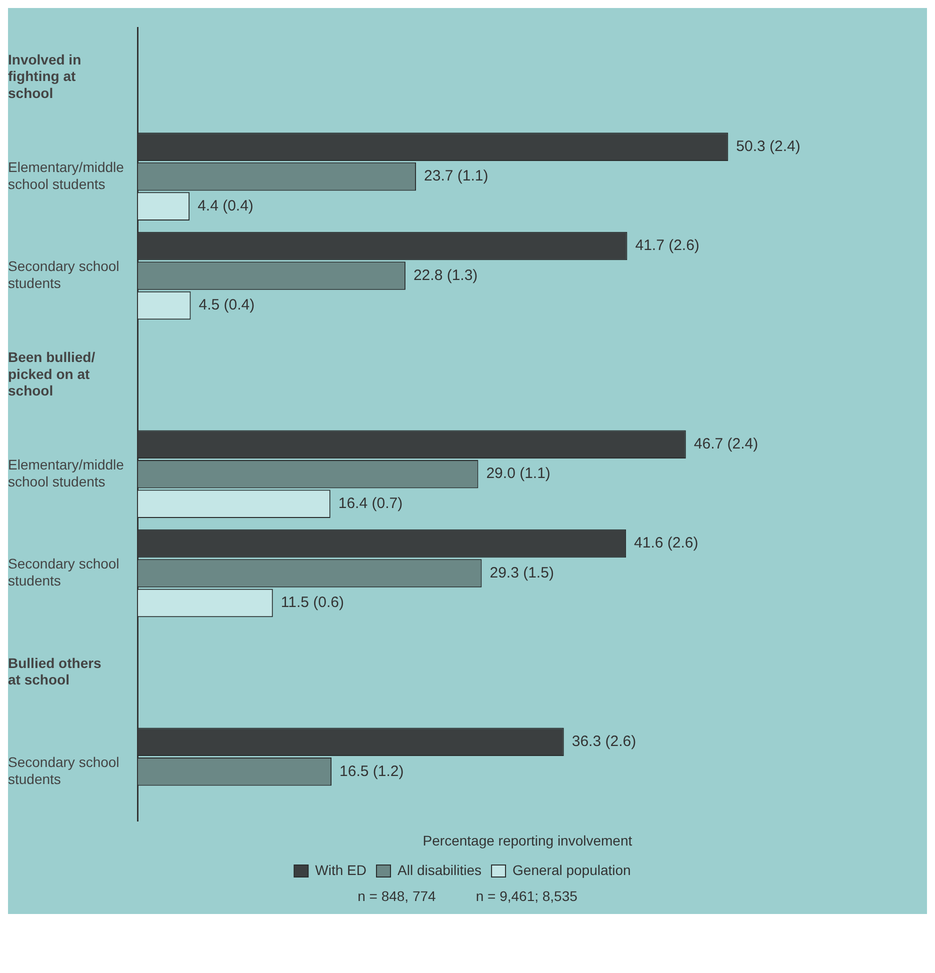 The width and height of the screenshot is (935, 973). What do you see at coordinates (726, 443) in the screenshot?
I see `data-label: 46.7 (2.4)` at bounding box center [726, 443].